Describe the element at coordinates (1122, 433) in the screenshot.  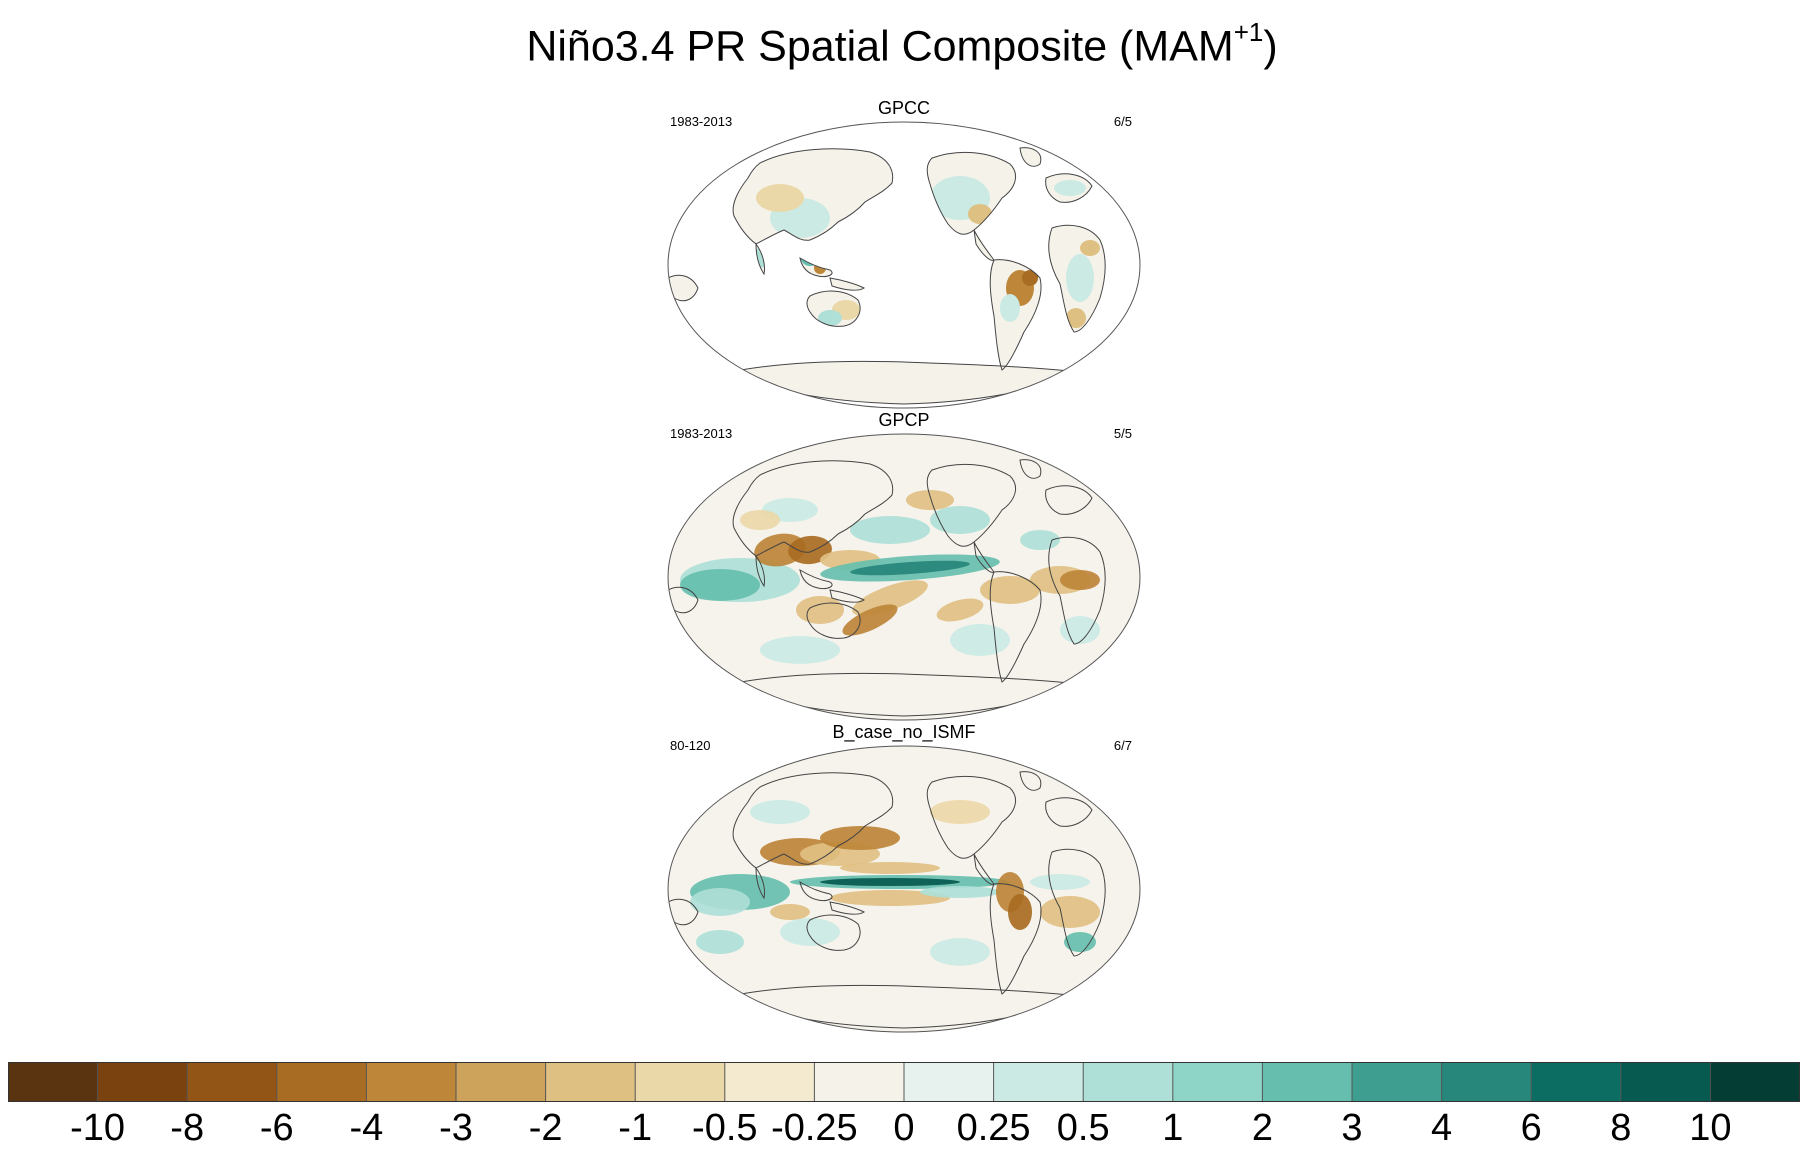
I see `panel-count: 5/5` at that location.